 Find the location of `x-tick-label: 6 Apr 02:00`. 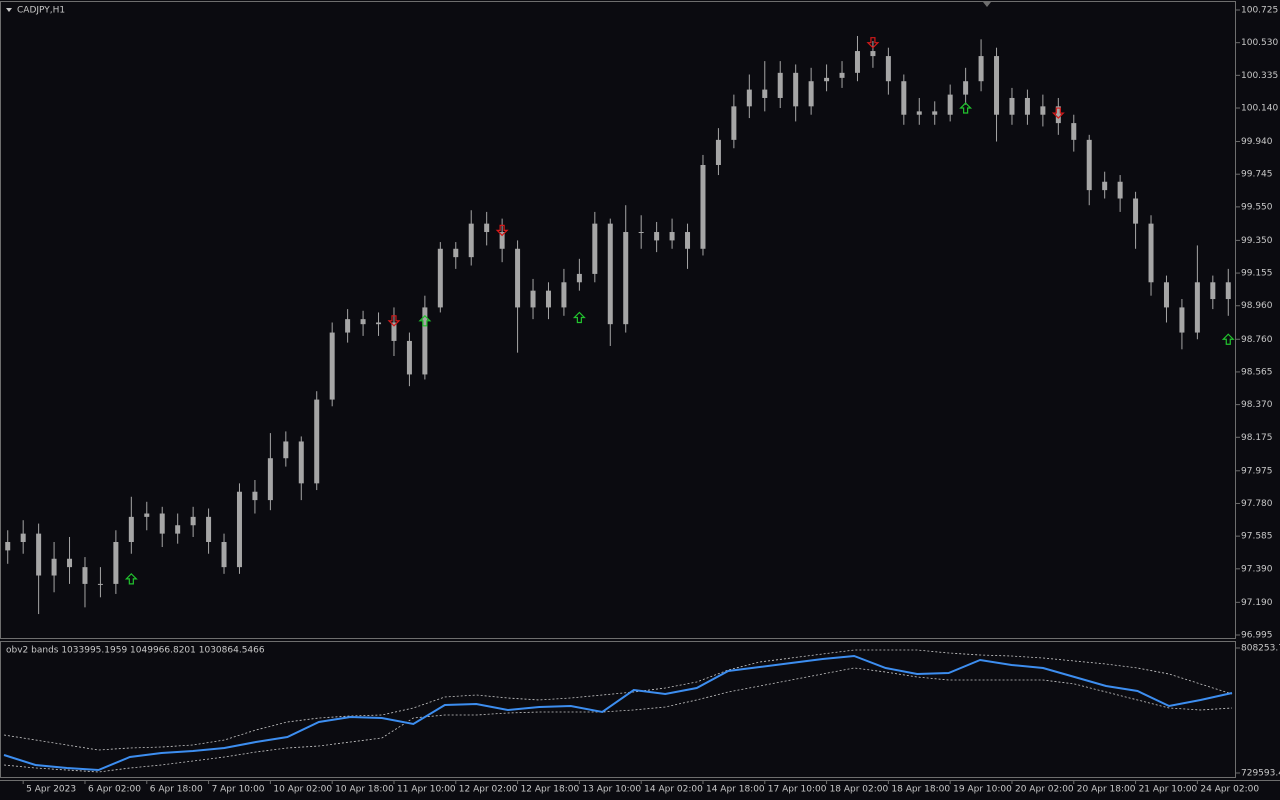

x-tick-label: 6 Apr 02:00 is located at coordinates (114, 790).